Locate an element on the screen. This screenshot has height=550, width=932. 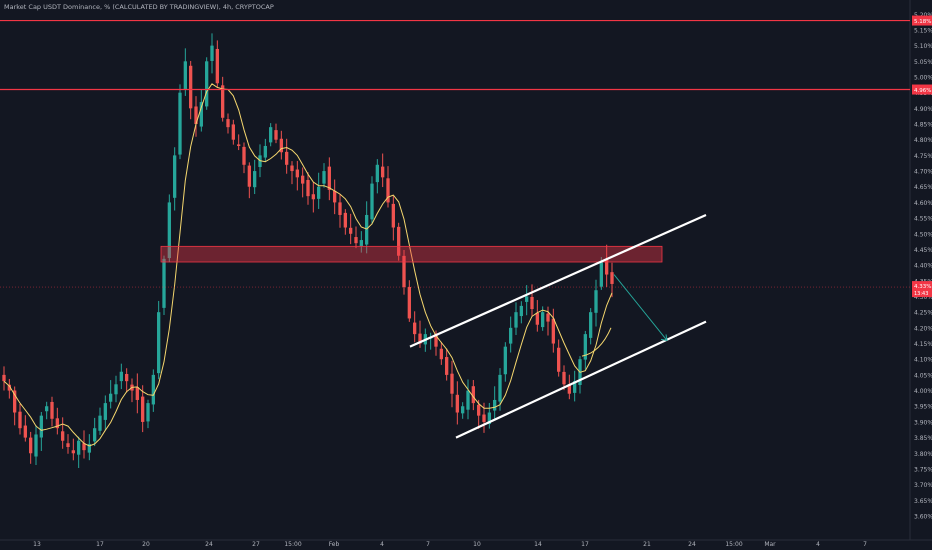
moving-average-tail is located at coordinates (596, 342).